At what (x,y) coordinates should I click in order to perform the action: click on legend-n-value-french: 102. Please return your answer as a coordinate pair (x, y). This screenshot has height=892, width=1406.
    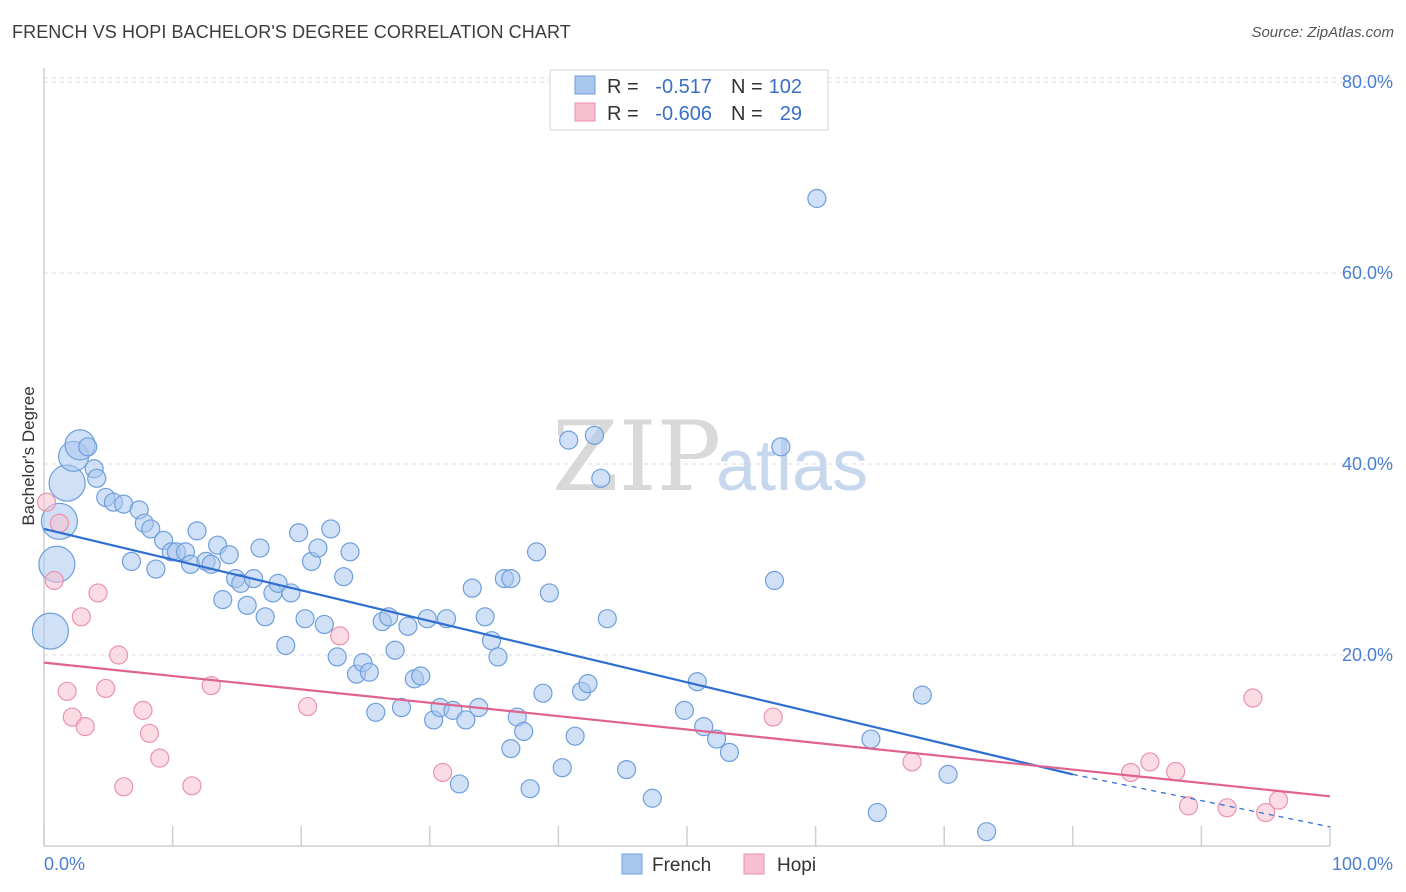
    Looking at the image, I should click on (785, 87).